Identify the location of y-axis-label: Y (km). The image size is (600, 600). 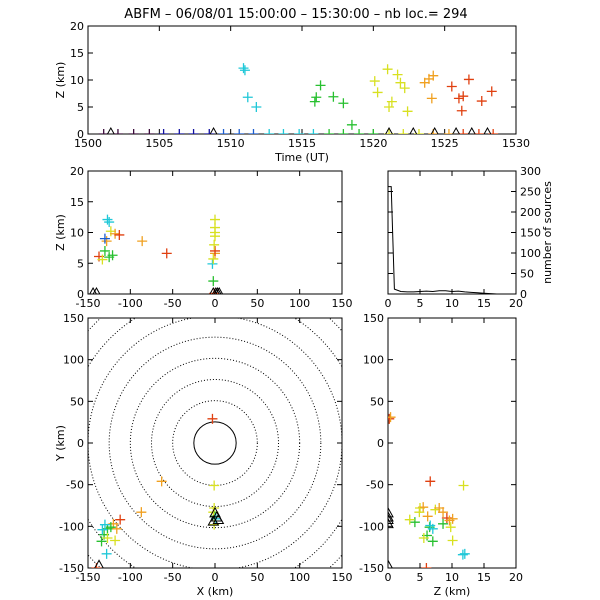
(60, 443).